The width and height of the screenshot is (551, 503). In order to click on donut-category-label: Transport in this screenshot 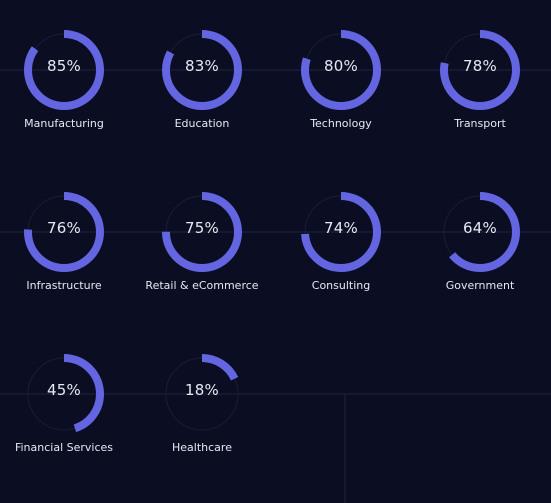, I will do `click(480, 123)`.